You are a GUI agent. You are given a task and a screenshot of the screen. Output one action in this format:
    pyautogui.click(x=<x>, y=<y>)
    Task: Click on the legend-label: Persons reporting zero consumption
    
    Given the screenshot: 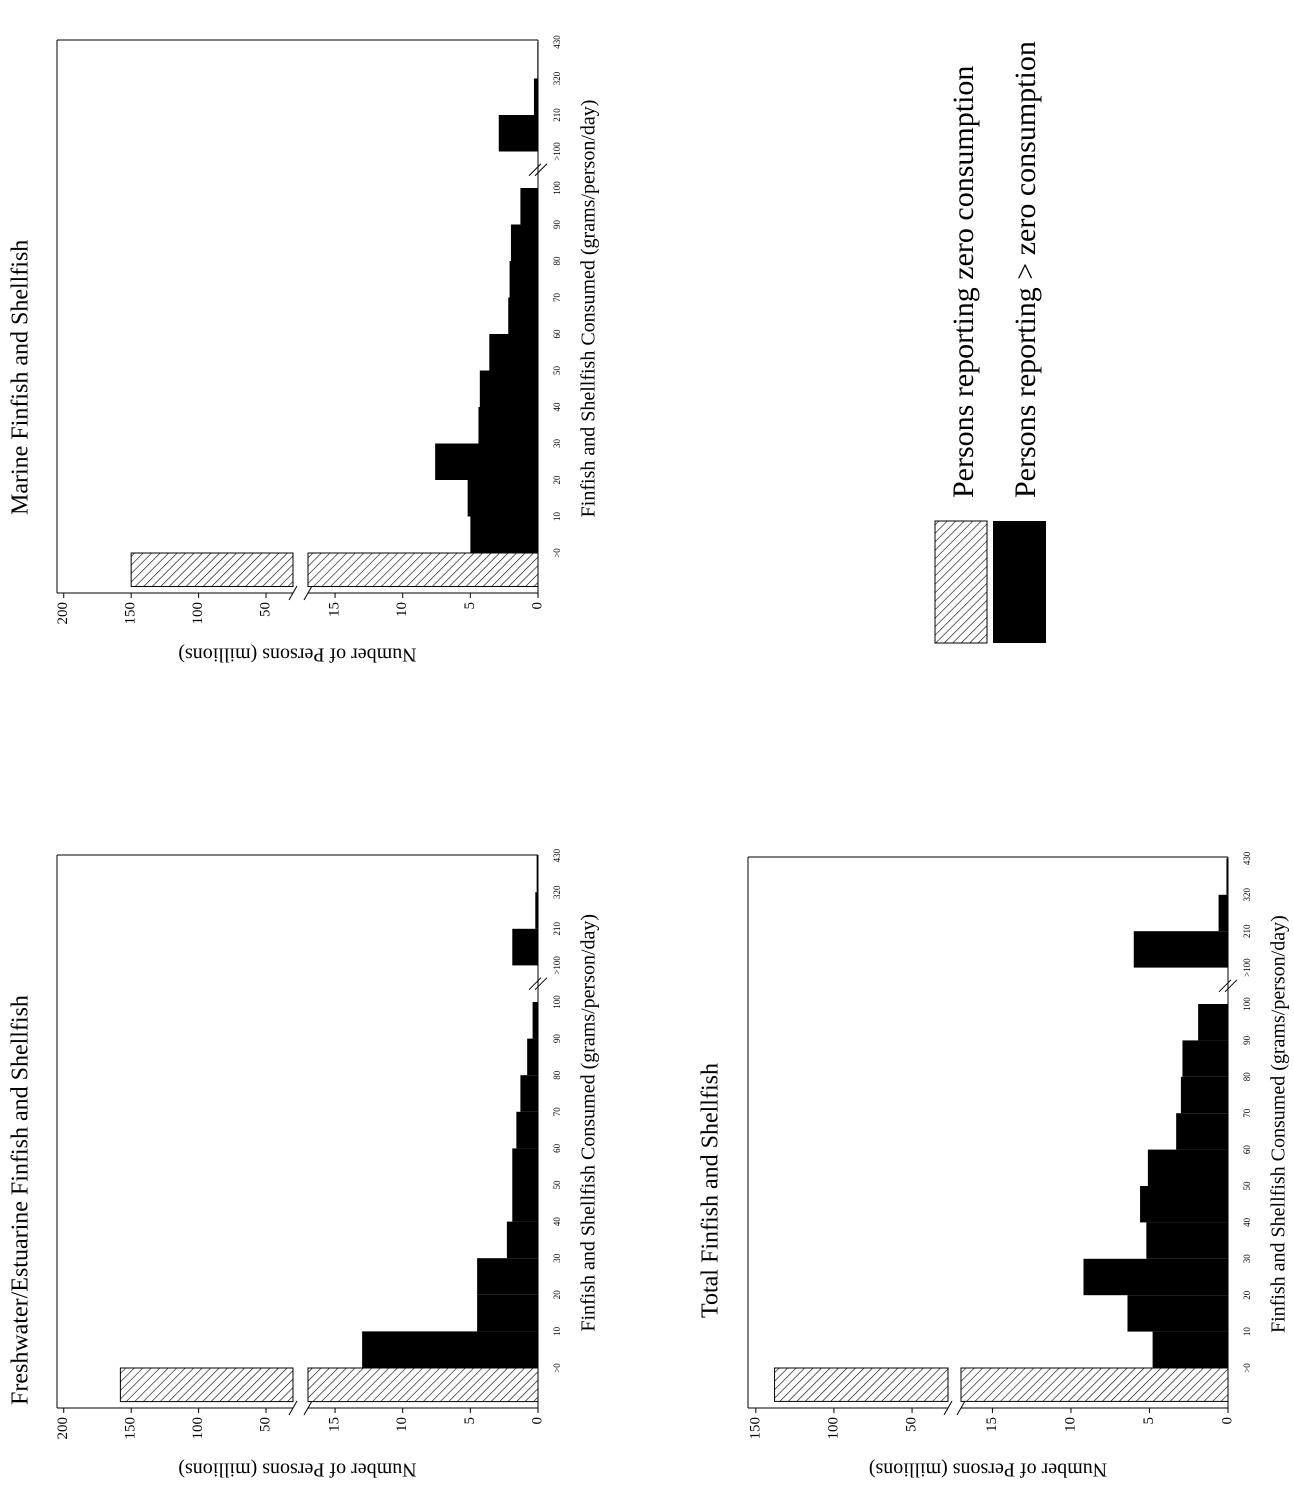 What is the action you would take?
    pyautogui.click(x=963, y=282)
    